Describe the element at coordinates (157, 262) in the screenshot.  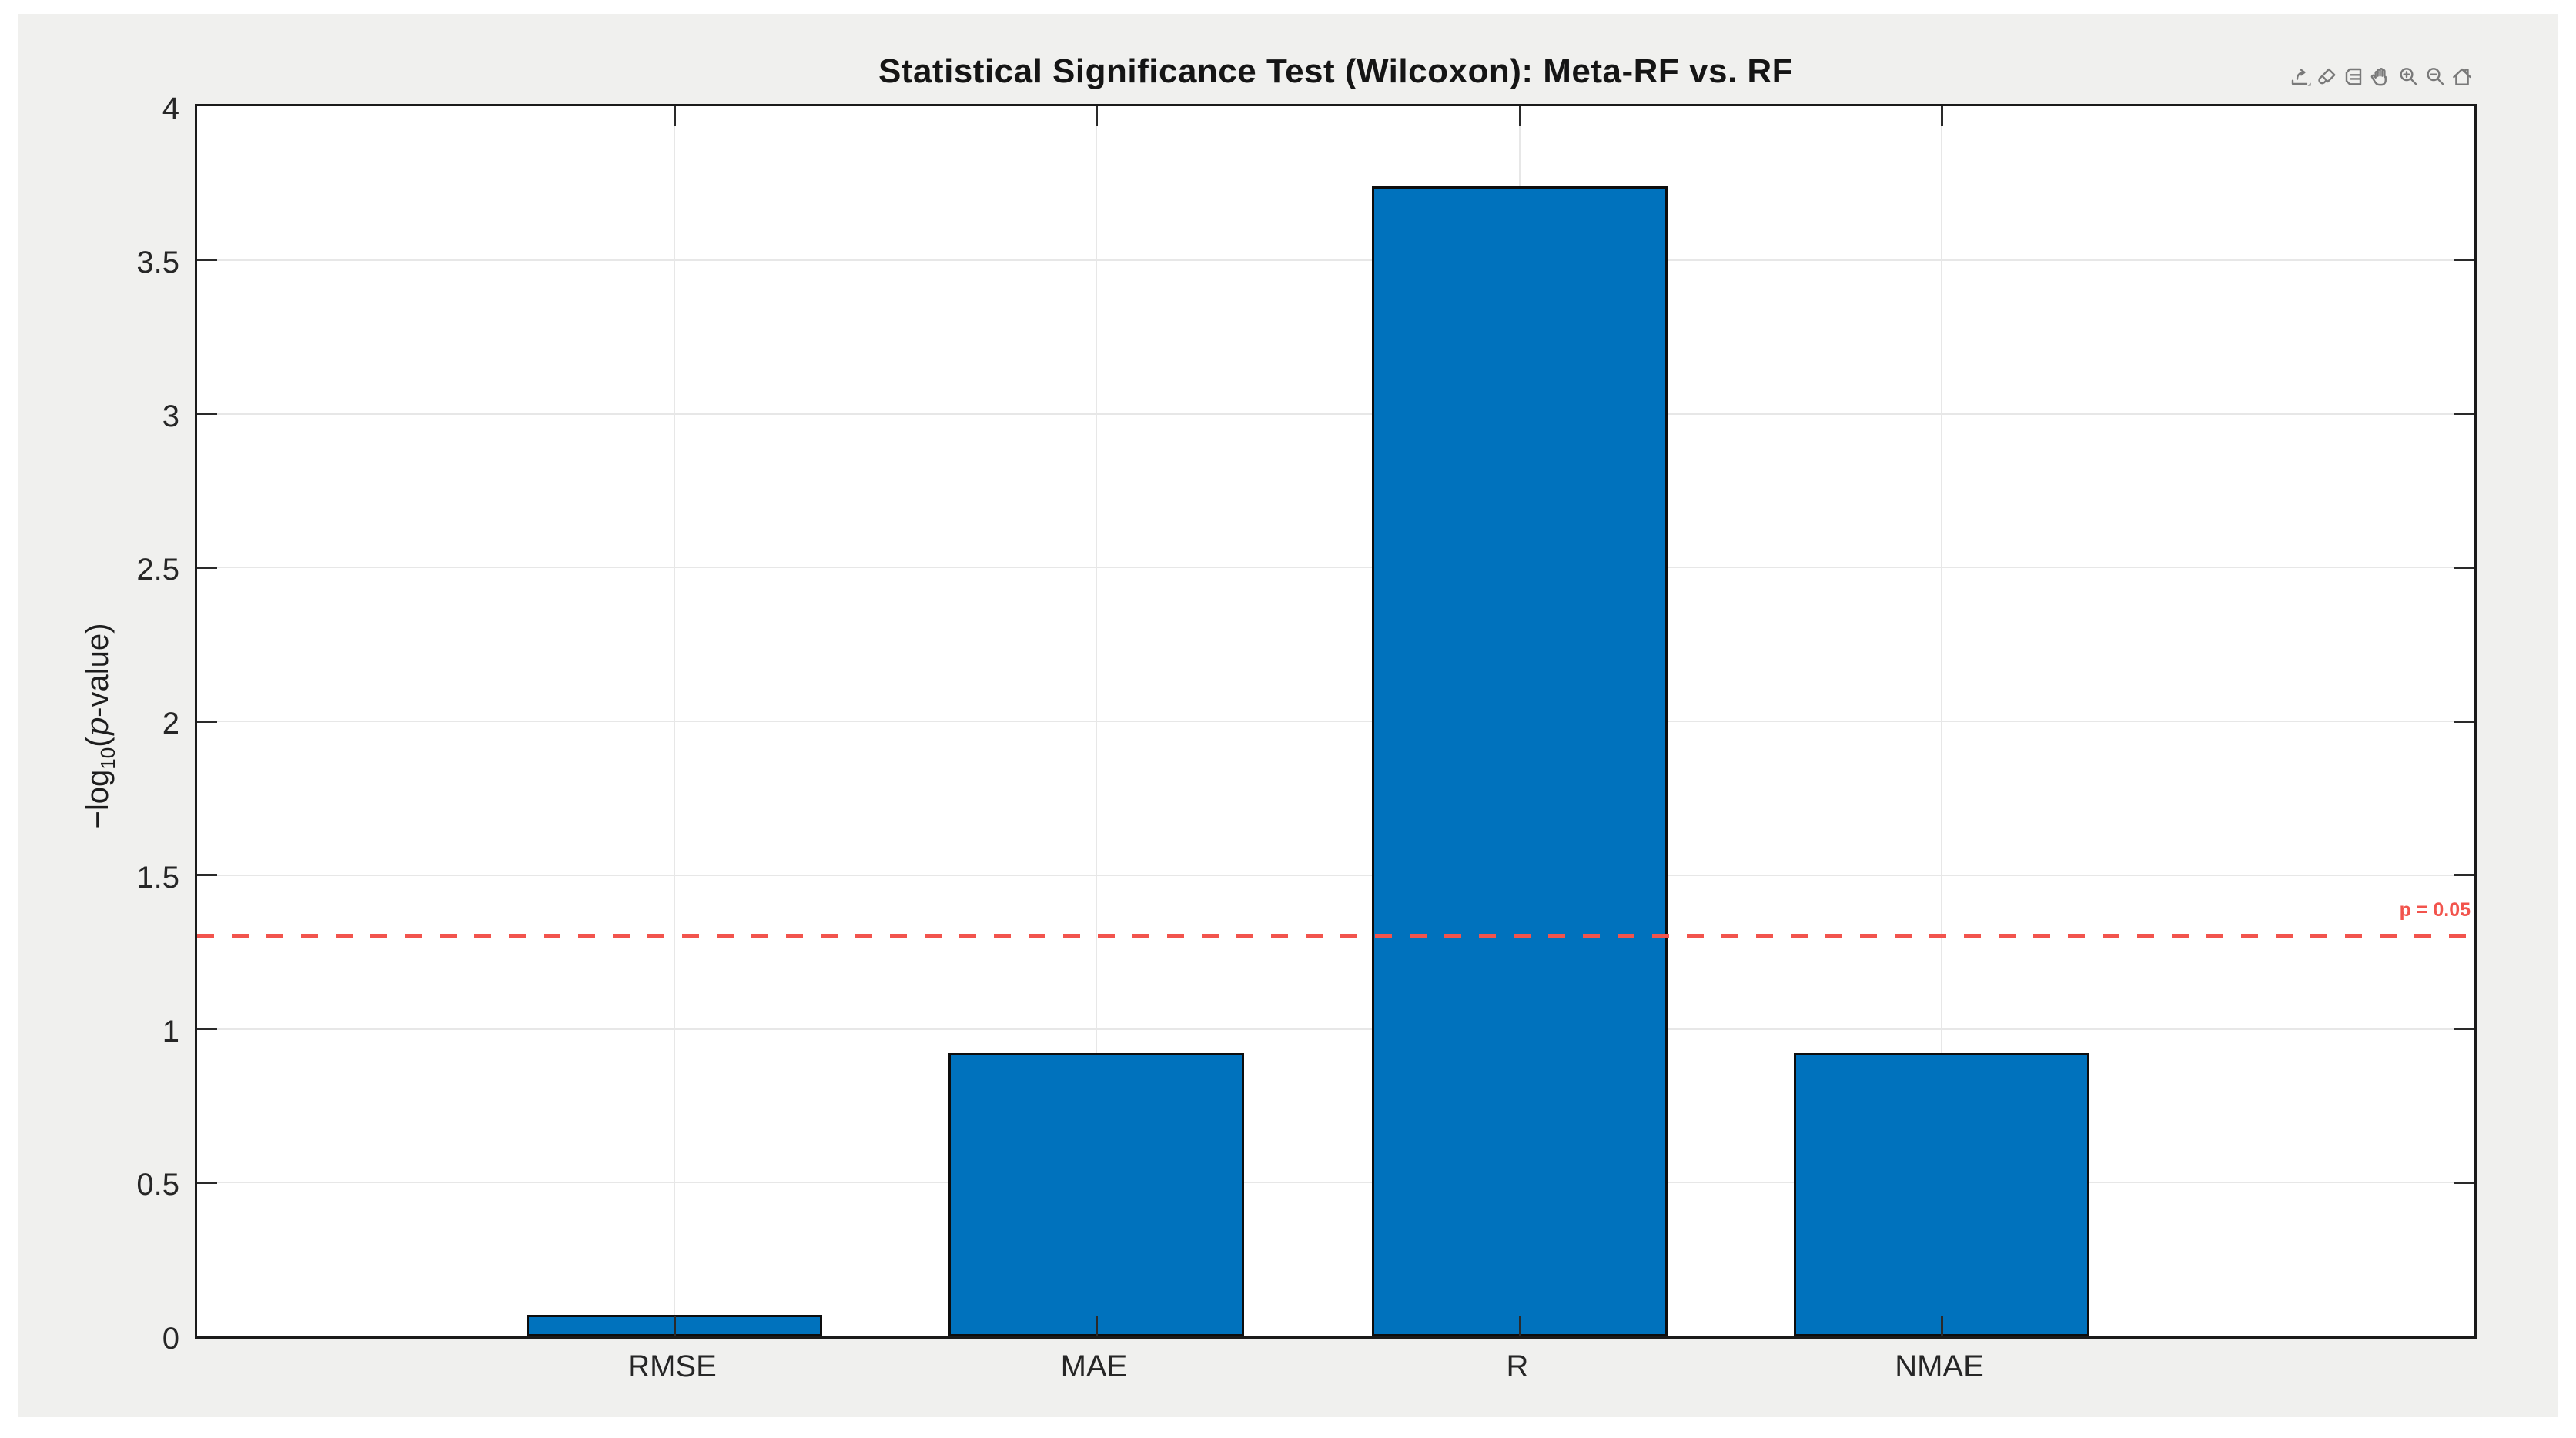
I see `y-tick-label: 3.5` at that location.